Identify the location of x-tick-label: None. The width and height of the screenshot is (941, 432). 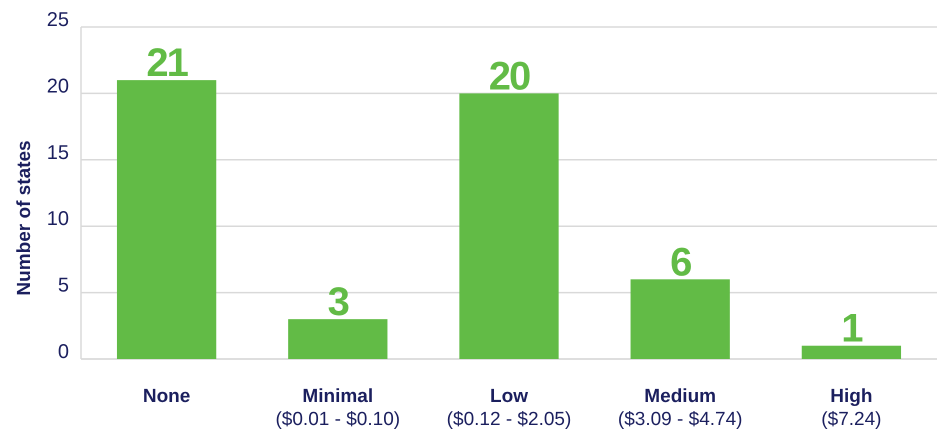
(166, 396).